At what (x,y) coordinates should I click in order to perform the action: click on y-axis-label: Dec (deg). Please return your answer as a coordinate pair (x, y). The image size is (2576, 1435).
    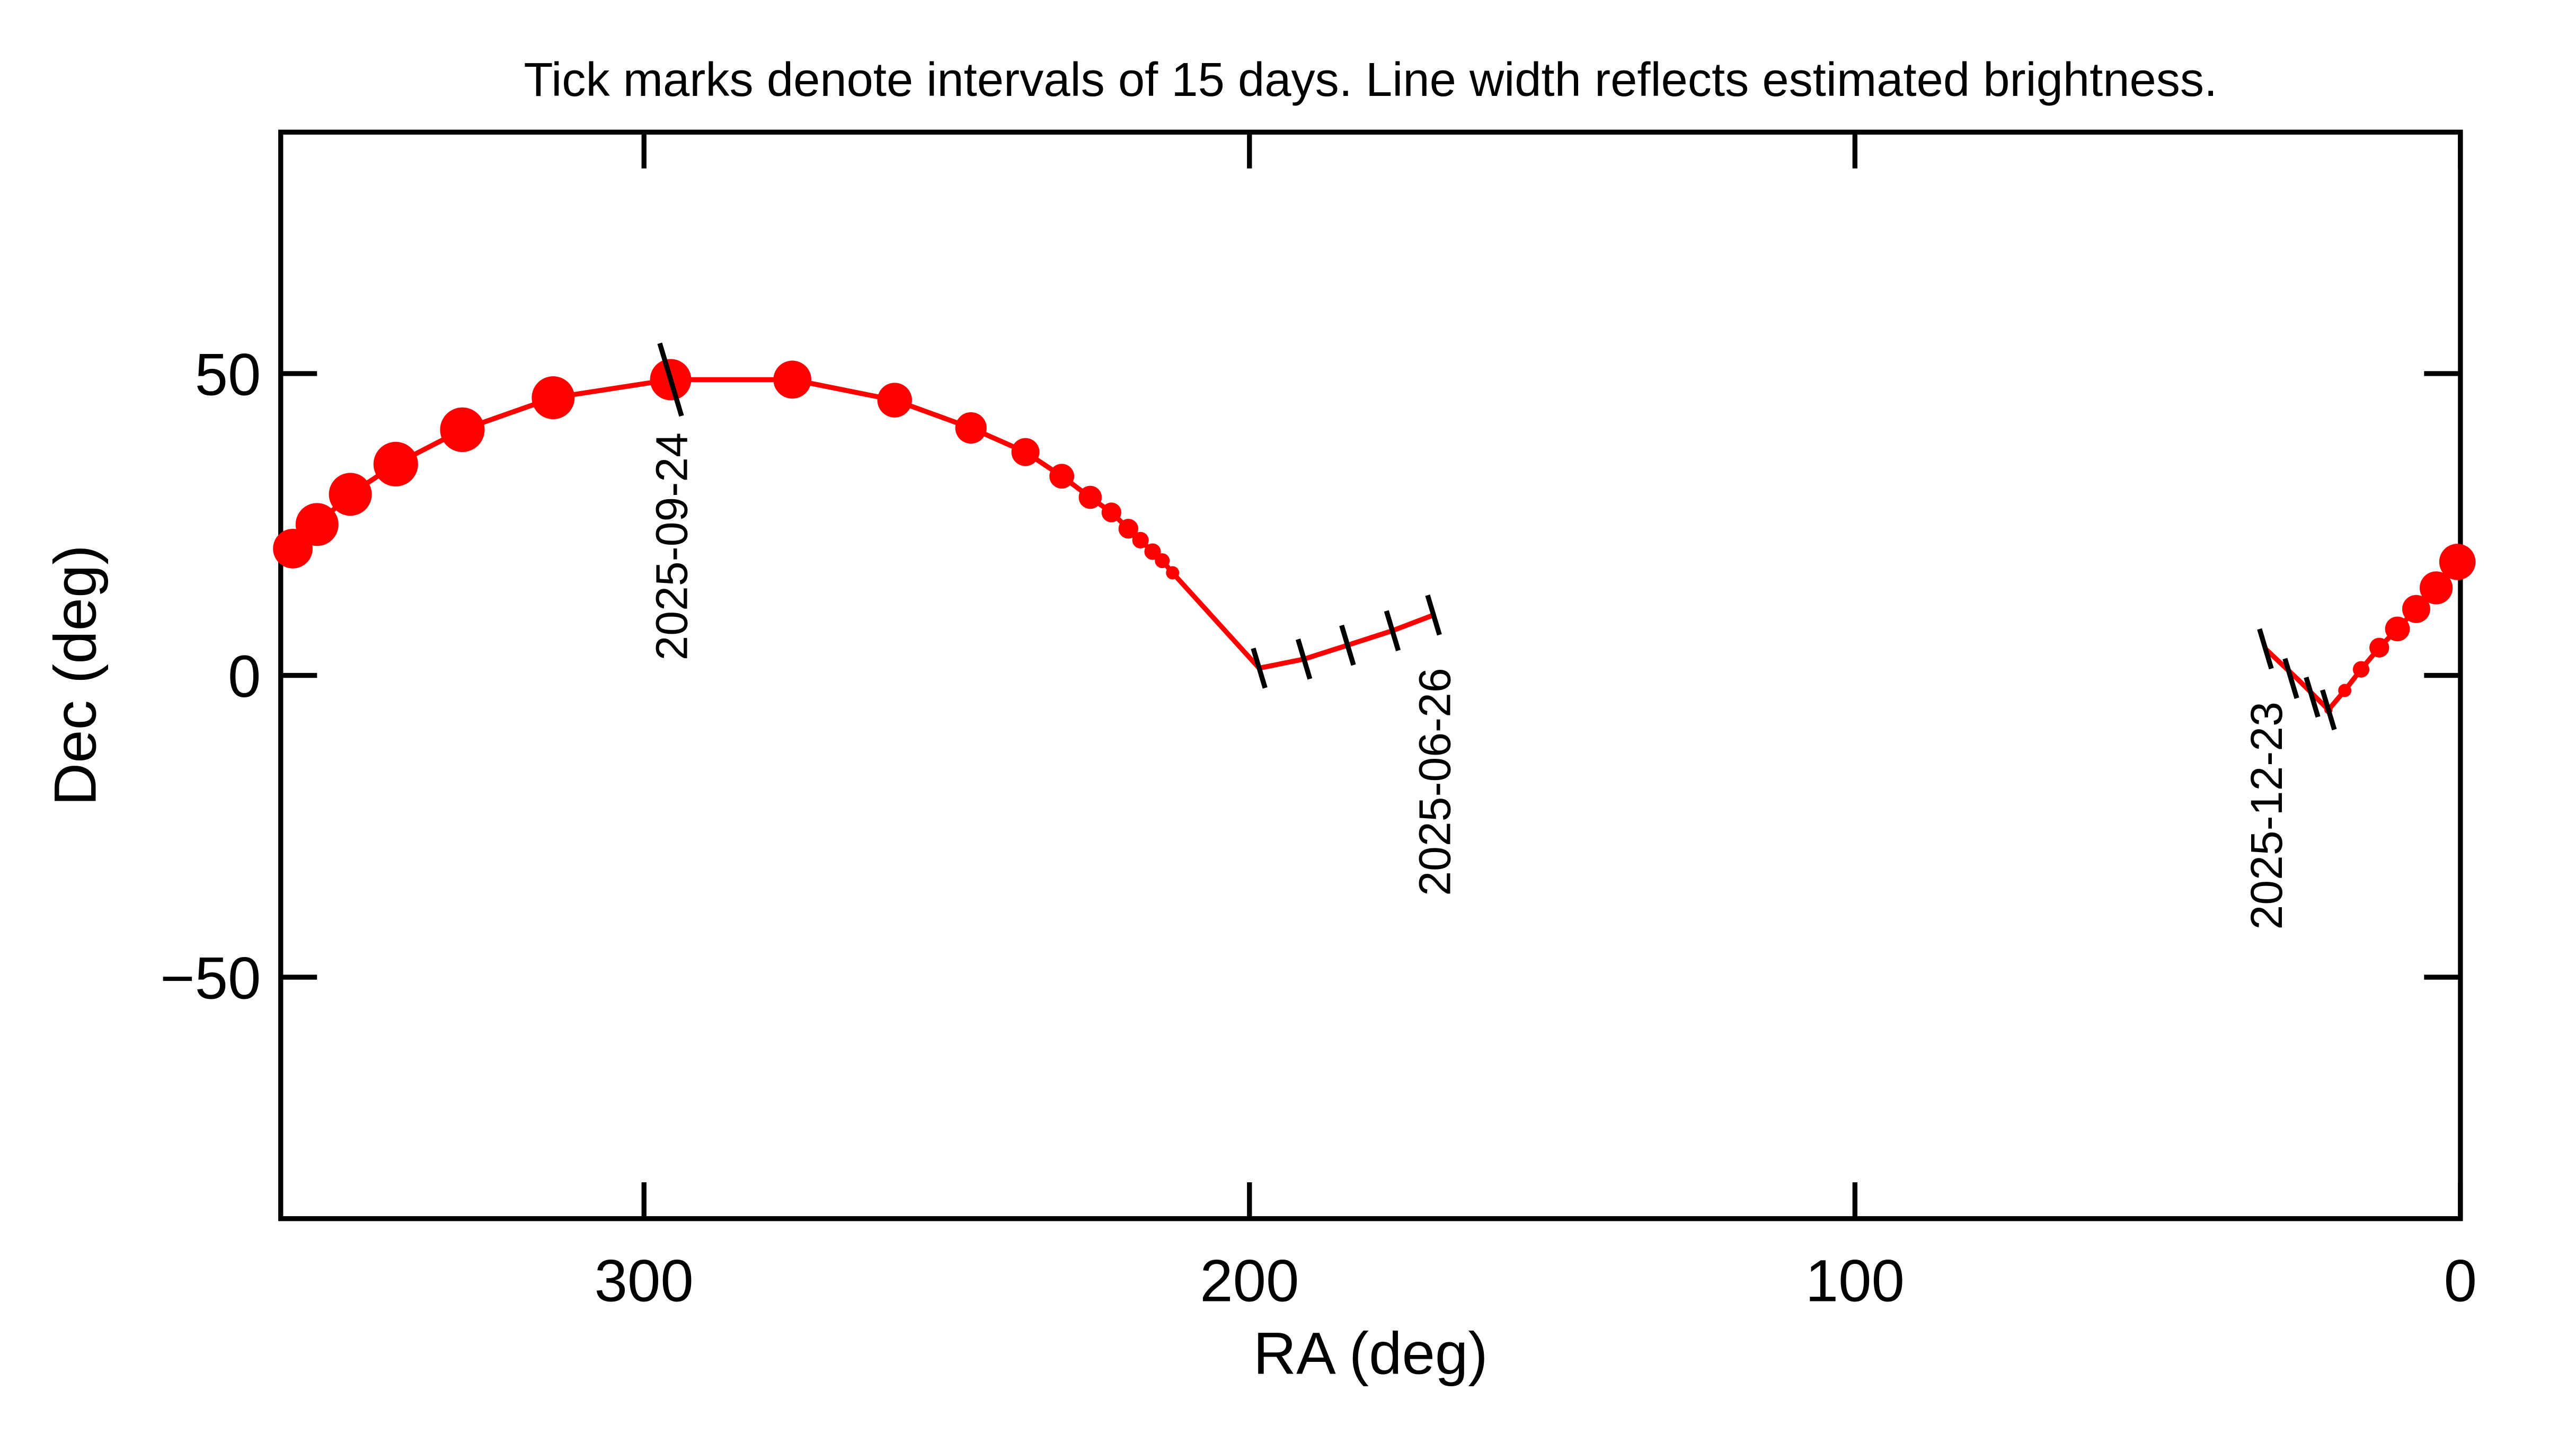
    Looking at the image, I should click on (75, 675).